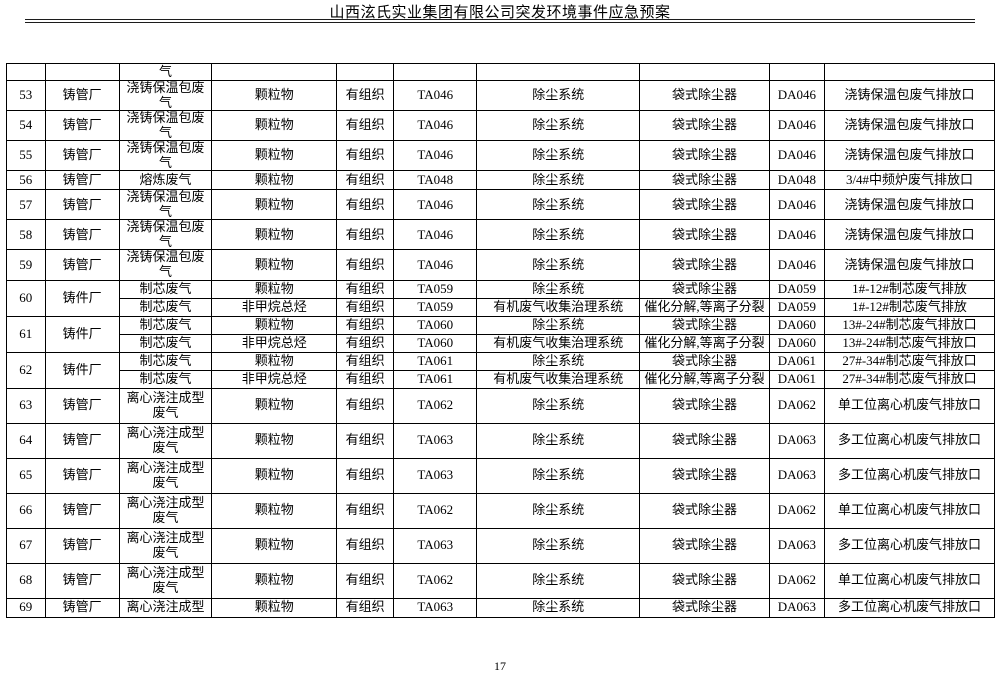  What do you see at coordinates (26, 510) in the screenshot?
I see `row-number-cell: 66` at bounding box center [26, 510].